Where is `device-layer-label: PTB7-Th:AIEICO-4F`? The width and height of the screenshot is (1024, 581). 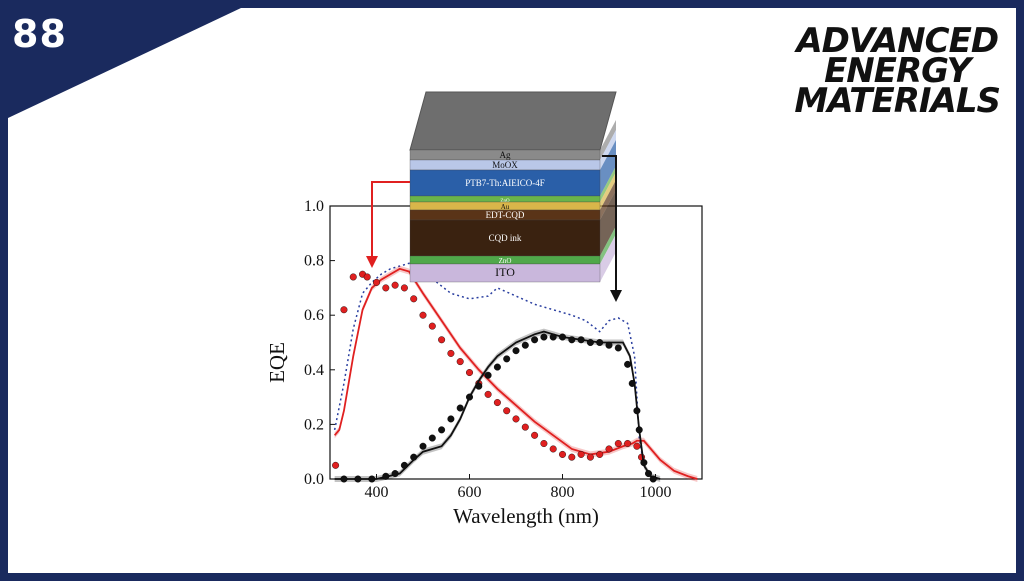 device-layer-label: PTB7-Th:AIEICO-4F is located at coordinates (505, 183).